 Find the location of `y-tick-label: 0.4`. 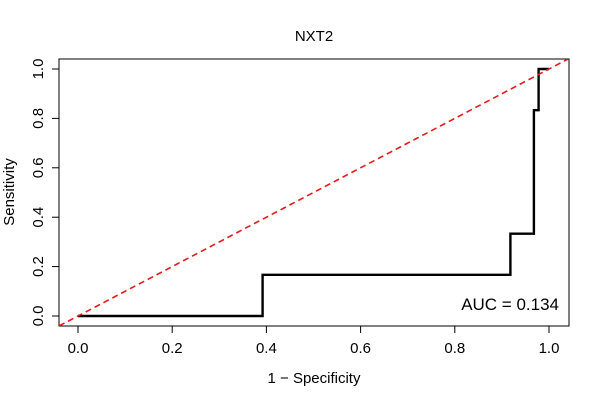

y-tick-label: 0.4 is located at coordinates (38, 217).